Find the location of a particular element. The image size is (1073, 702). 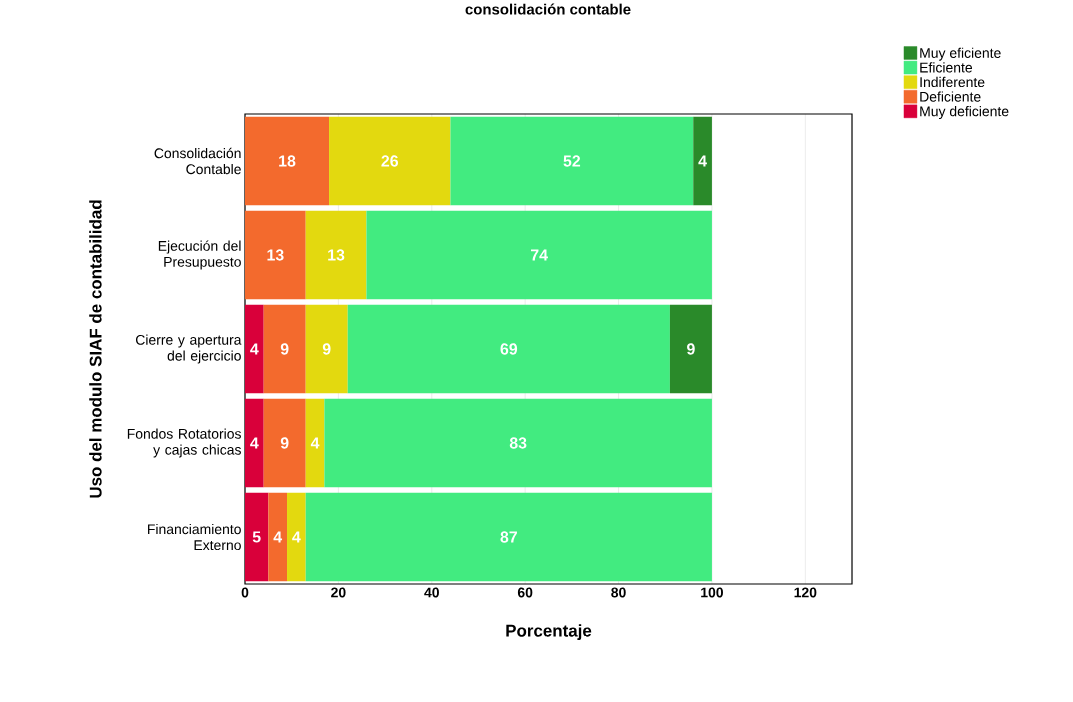

y-tick-label: Consolidación Contable is located at coordinates (197, 161).